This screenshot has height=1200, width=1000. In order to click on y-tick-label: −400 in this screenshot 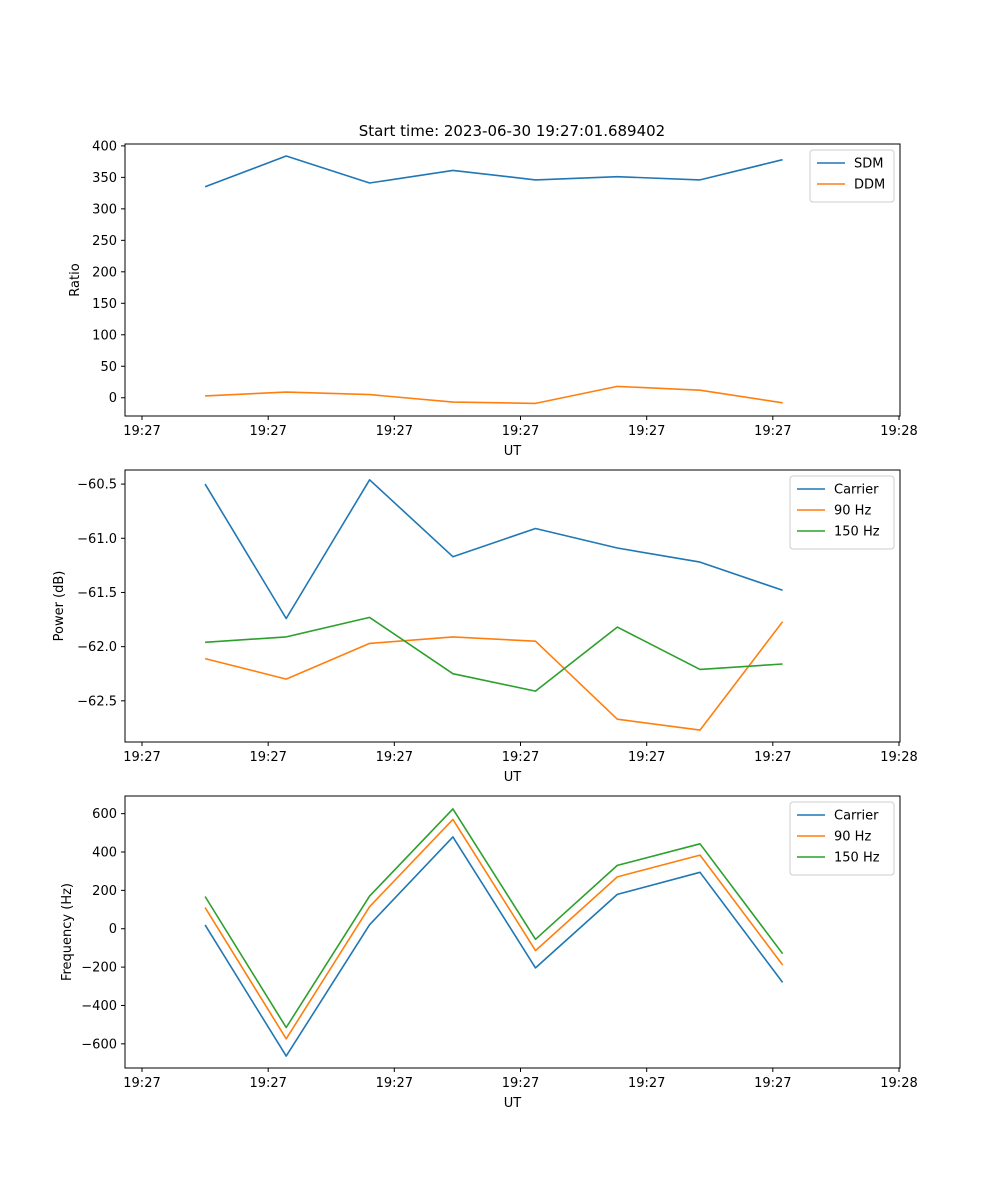, I will do `click(99, 1006)`.